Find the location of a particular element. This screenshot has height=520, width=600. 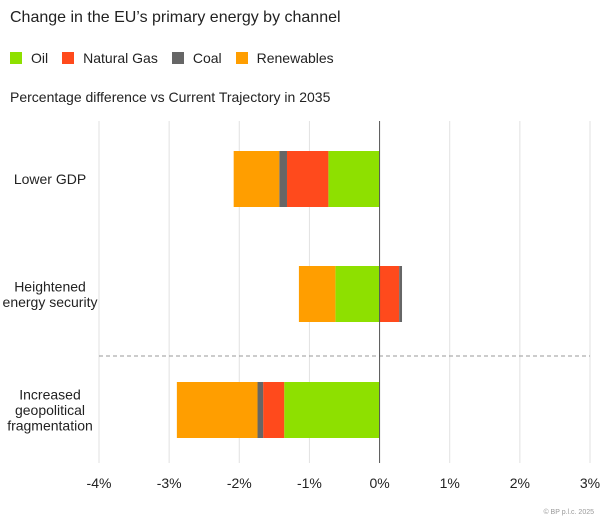

legend-item-oil: Oil is located at coordinates (29, 58).